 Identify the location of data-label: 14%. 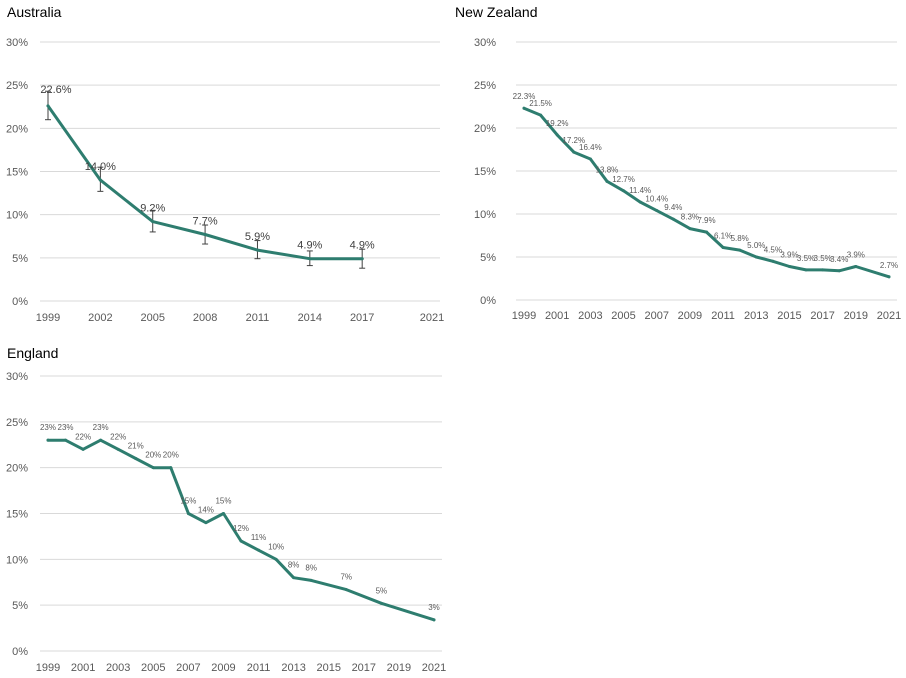
(206, 510).